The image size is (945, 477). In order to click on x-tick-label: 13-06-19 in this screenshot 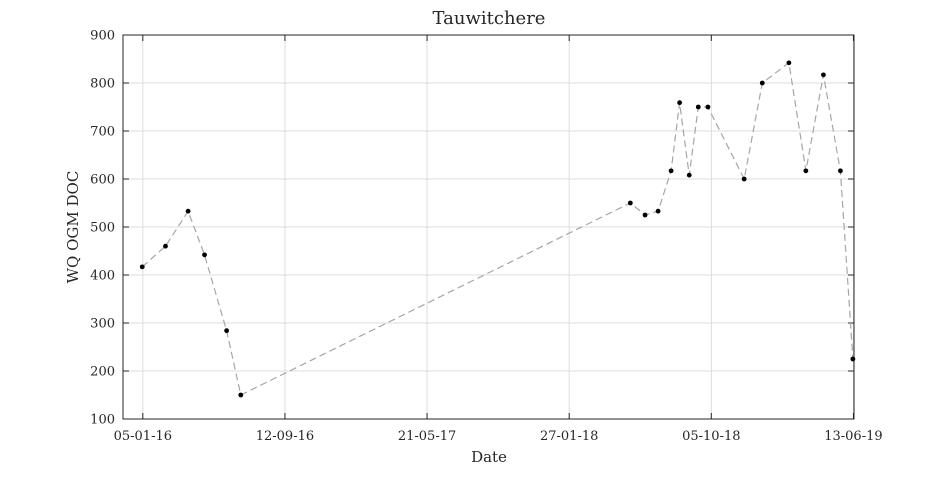, I will do `click(853, 436)`.